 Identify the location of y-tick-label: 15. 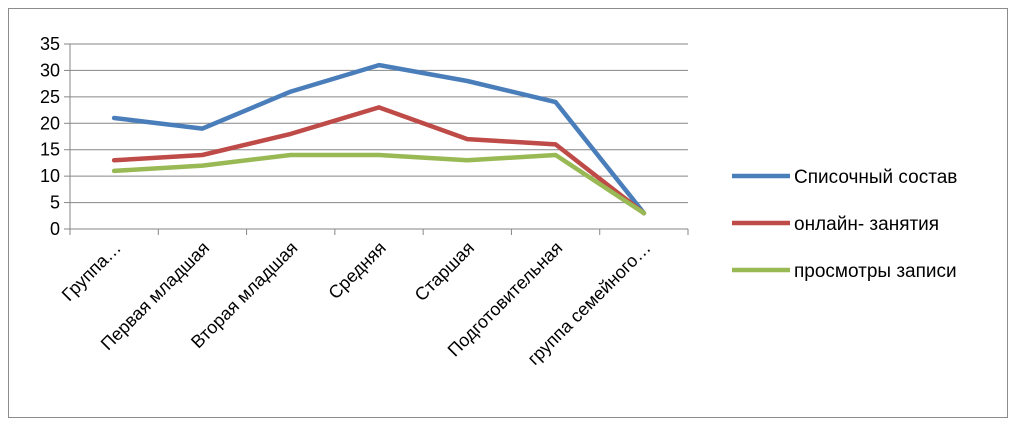
(50, 150).